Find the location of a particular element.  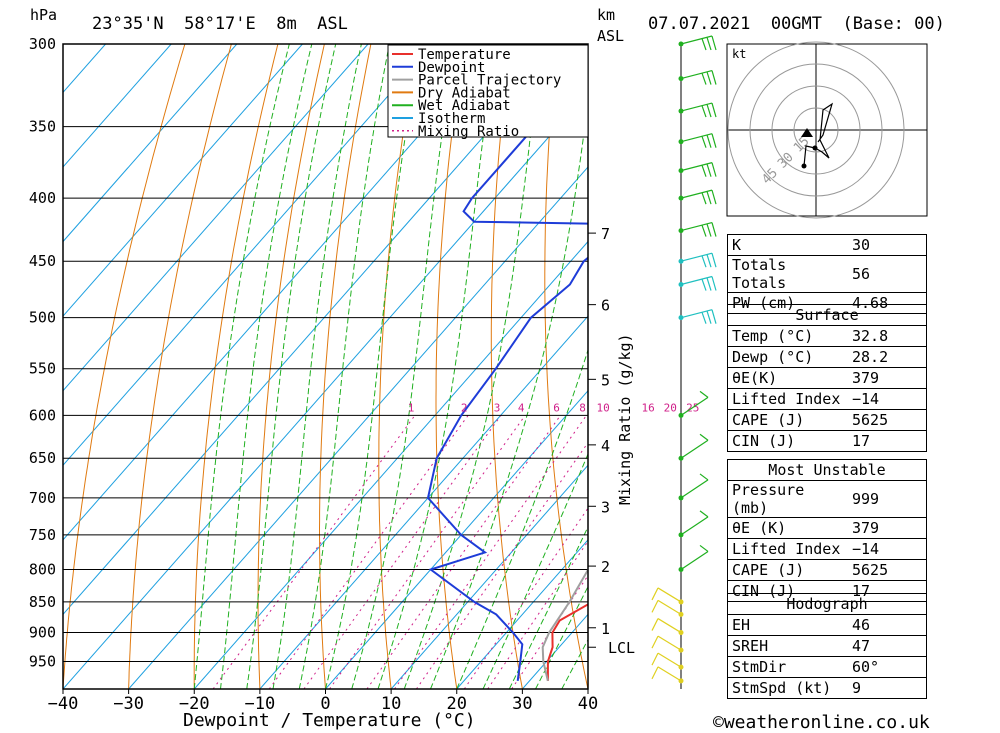

row-label: CAPE (J) is located at coordinates (787, 420).